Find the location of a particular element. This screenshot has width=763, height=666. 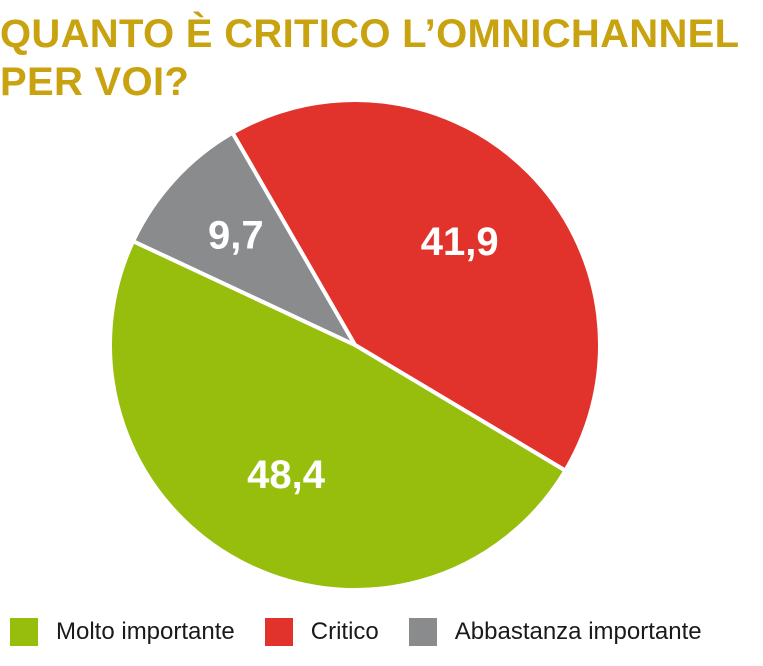

legend-label-abbastanza-importante: Abbastanza importante is located at coordinates (578, 631).